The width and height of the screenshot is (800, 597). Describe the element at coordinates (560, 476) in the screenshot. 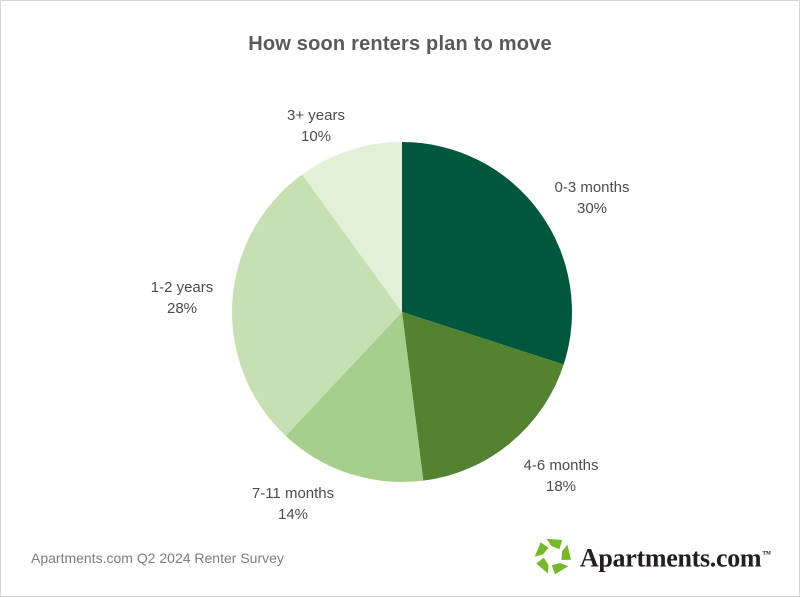

I see `slice-label-4-6-months: 4-6 months 18%` at that location.